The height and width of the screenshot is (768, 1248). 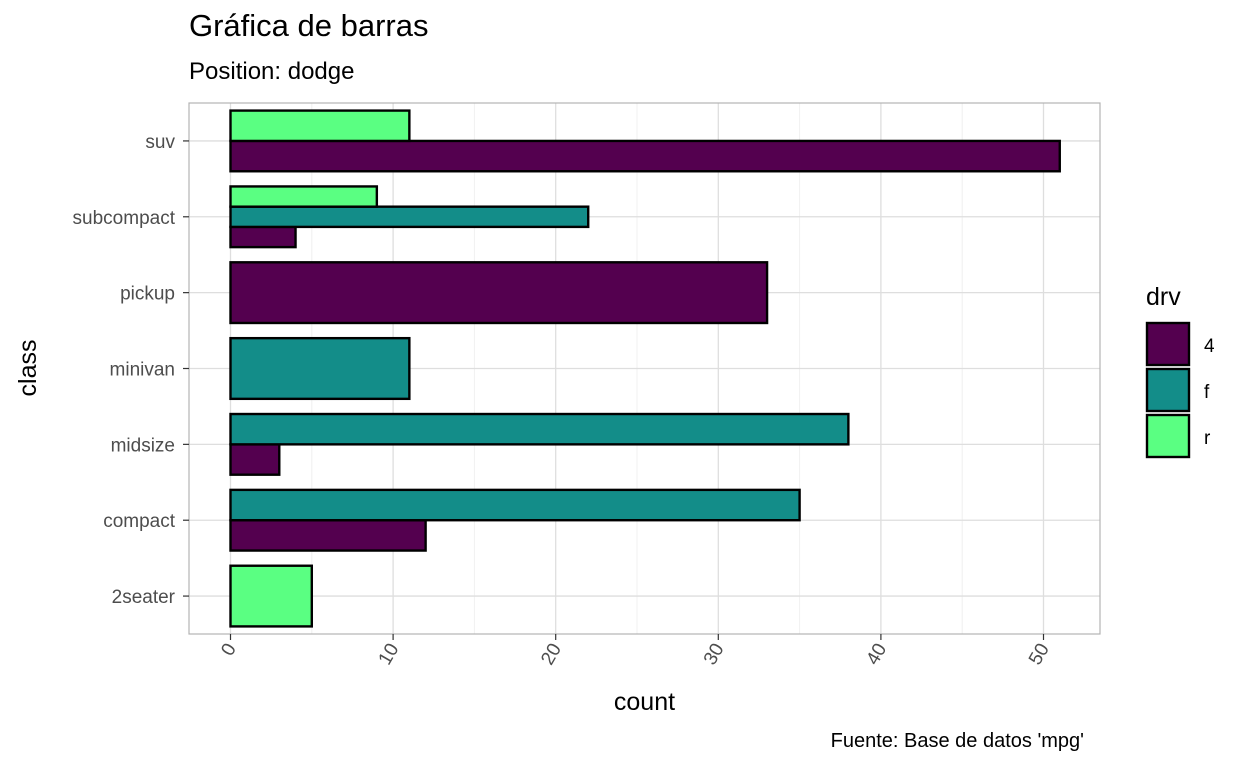 I want to click on chart-caption: Fuente: Base de datos 'mpg', so click(x=957, y=741).